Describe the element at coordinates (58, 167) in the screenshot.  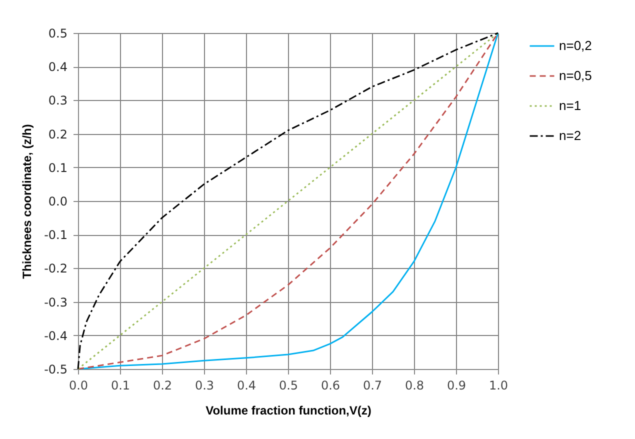
I see `y-tick-label: 0.1` at that location.